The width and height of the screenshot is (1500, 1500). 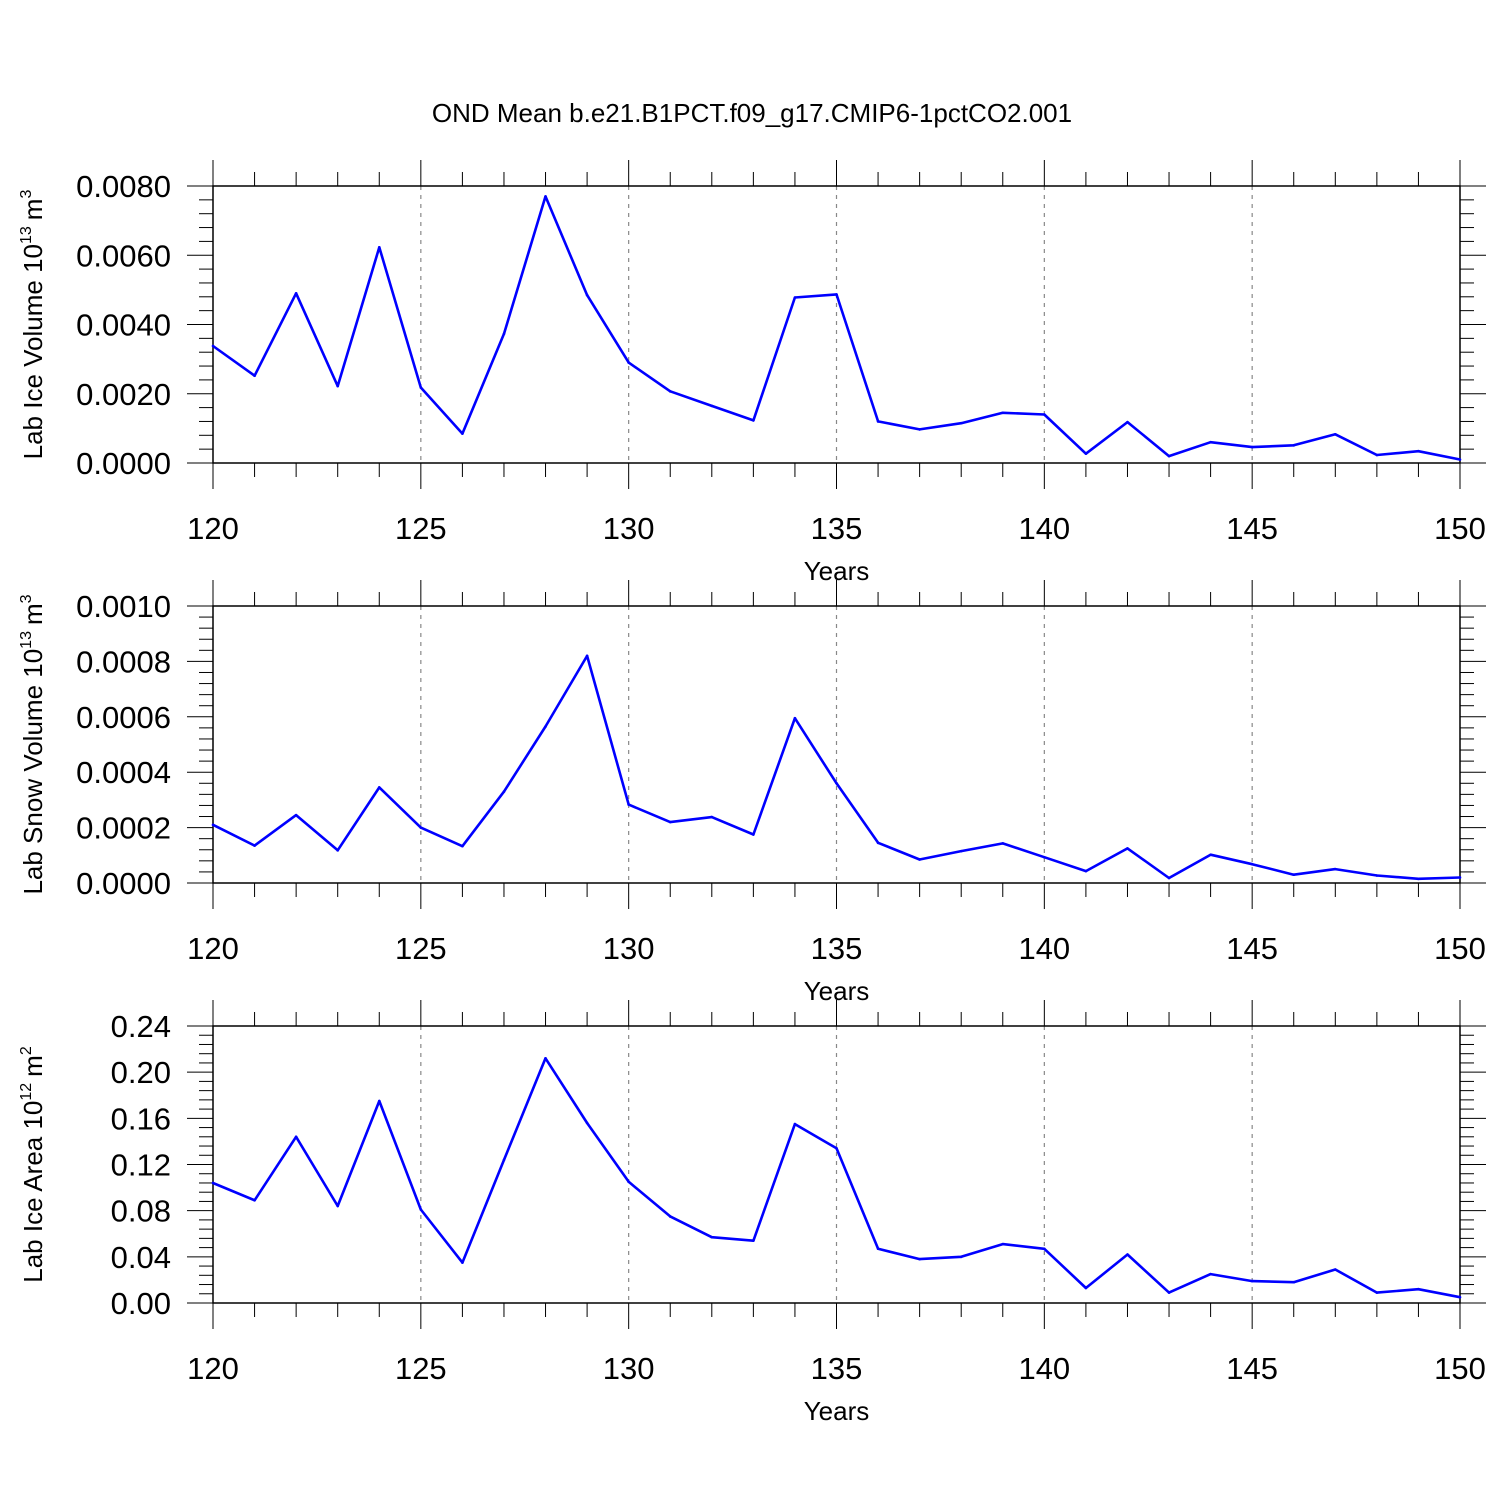 What do you see at coordinates (141, 1257) in the screenshot?
I see `y-tick-label: 0.04` at bounding box center [141, 1257].